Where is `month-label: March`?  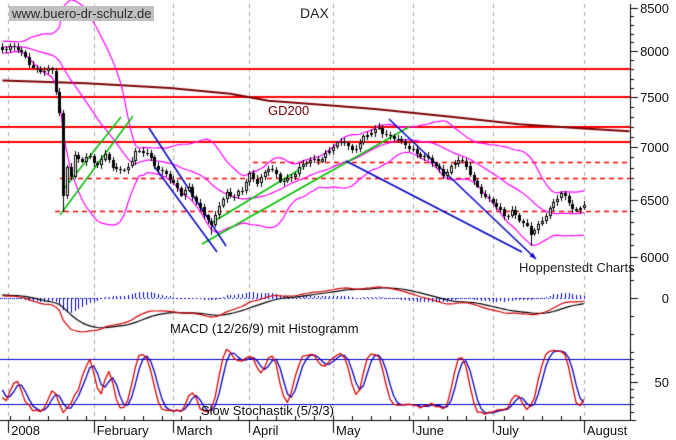
month-label: March is located at coordinates (194, 430).